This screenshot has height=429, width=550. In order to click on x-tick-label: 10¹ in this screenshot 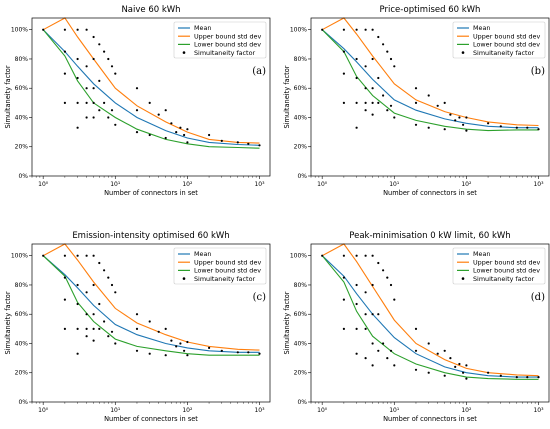, I will do `click(115, 410)`.